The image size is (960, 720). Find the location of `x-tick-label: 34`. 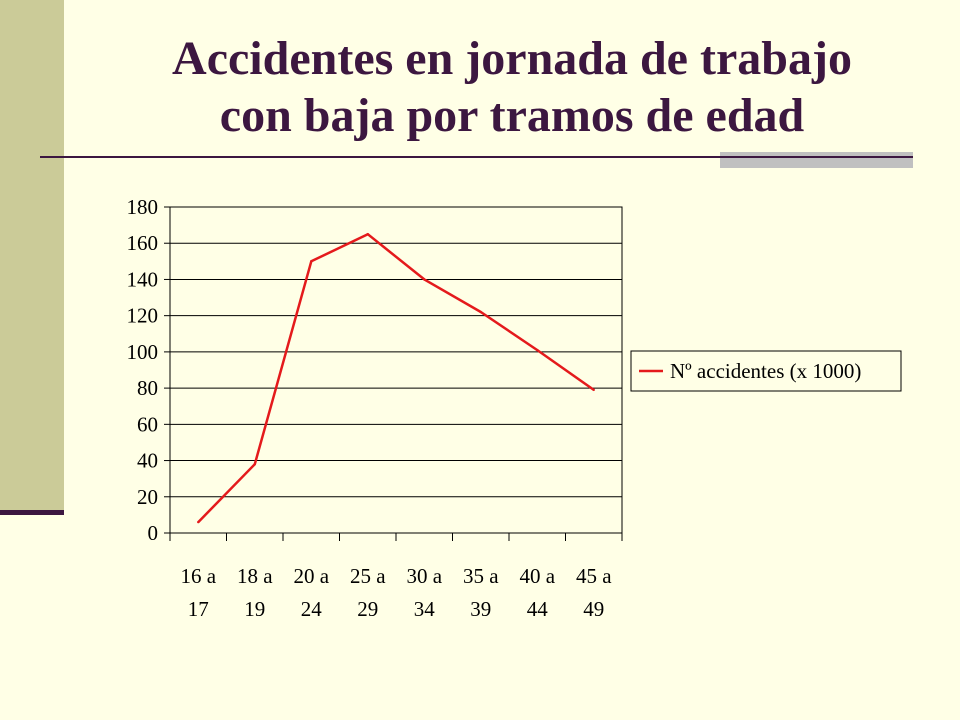

x-tick-label: 34 is located at coordinates (425, 609).